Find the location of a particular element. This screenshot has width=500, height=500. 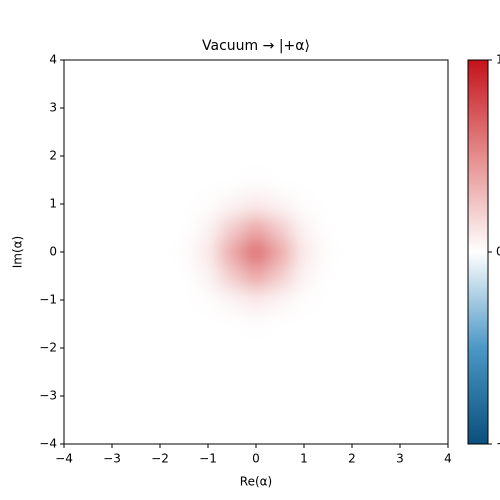

chart-title: Vacuum → |+α⟩ is located at coordinates (256, 46).